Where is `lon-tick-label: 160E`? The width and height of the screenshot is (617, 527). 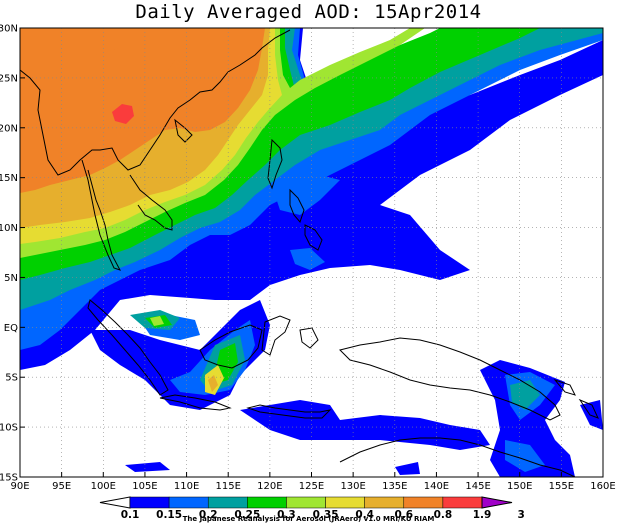
lon-tick-label: 160E is located at coordinates (602, 486).